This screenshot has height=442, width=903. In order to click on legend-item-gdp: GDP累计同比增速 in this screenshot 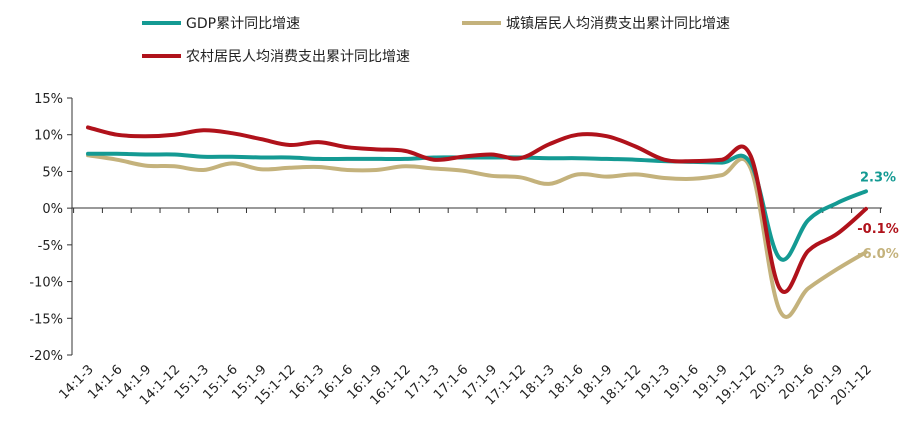, I will do `click(221, 24)`.